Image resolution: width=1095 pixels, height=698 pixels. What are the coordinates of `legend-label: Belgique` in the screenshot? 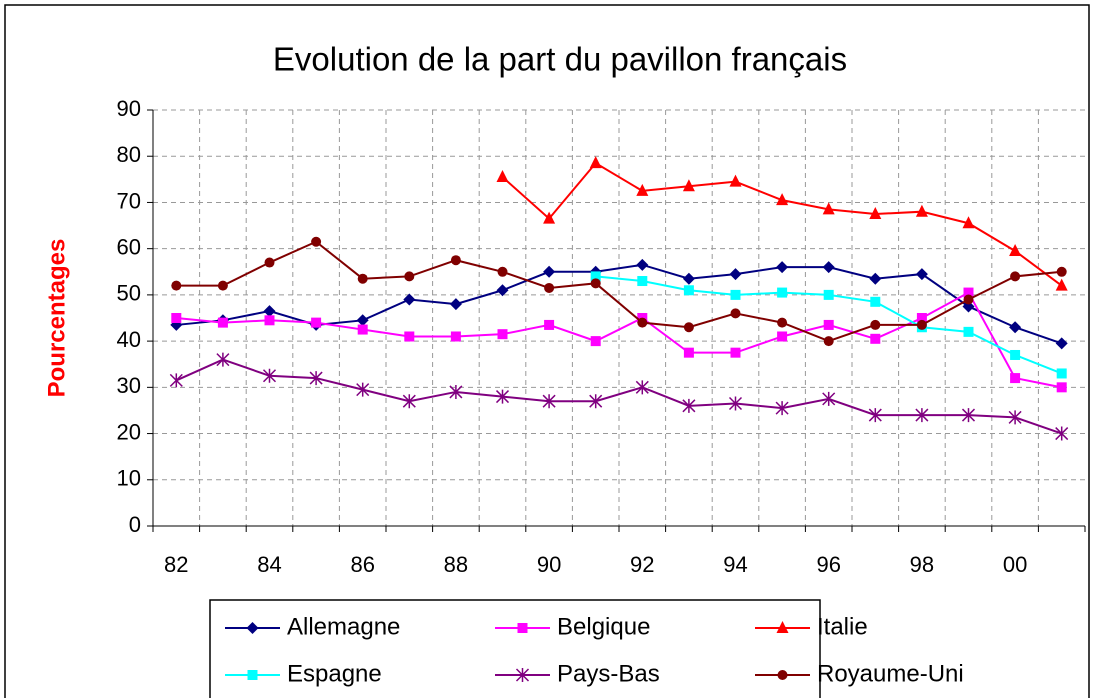 It's located at (603, 626).